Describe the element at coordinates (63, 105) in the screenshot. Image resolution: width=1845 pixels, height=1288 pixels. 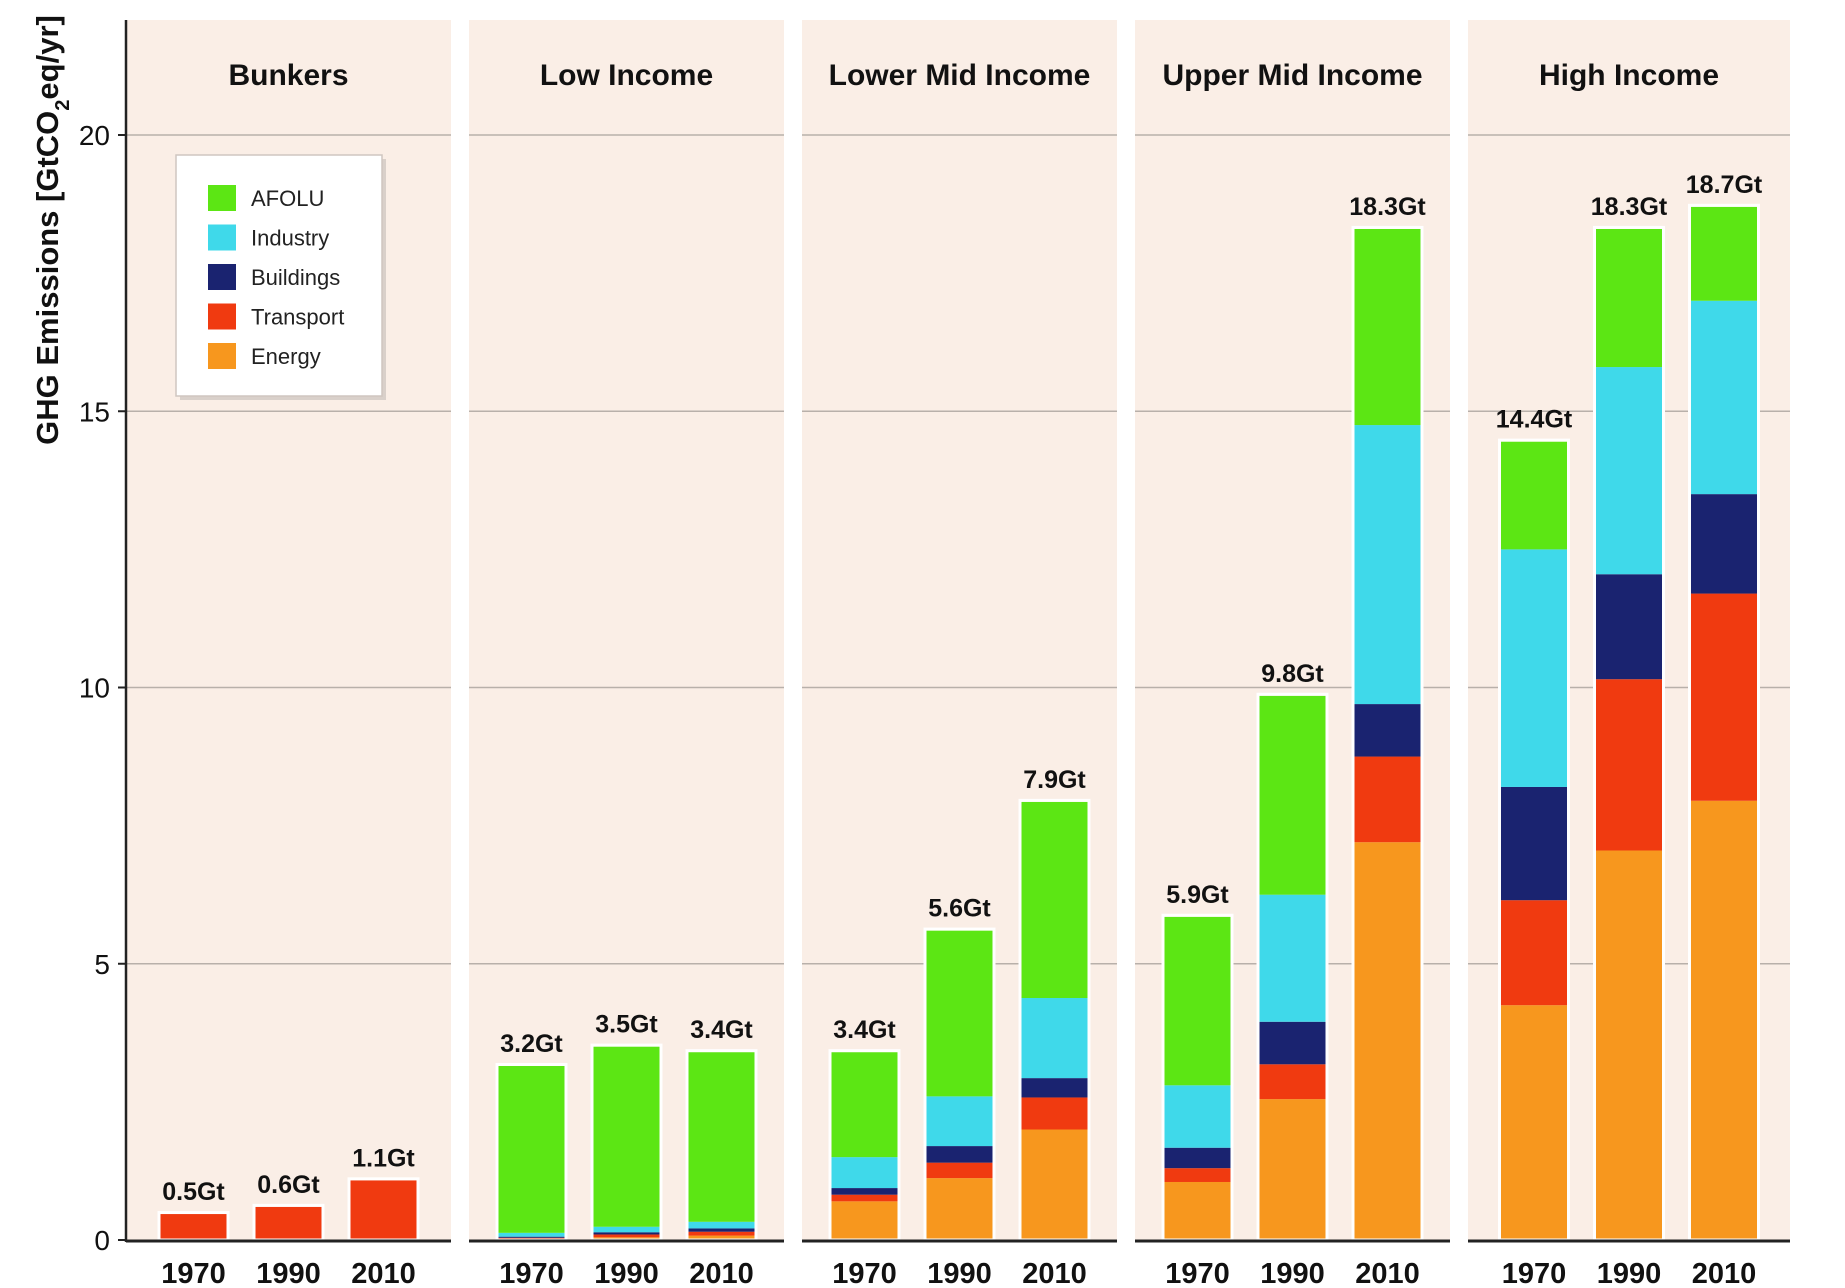
I see `y-axis-label-subscript: 2` at that location.